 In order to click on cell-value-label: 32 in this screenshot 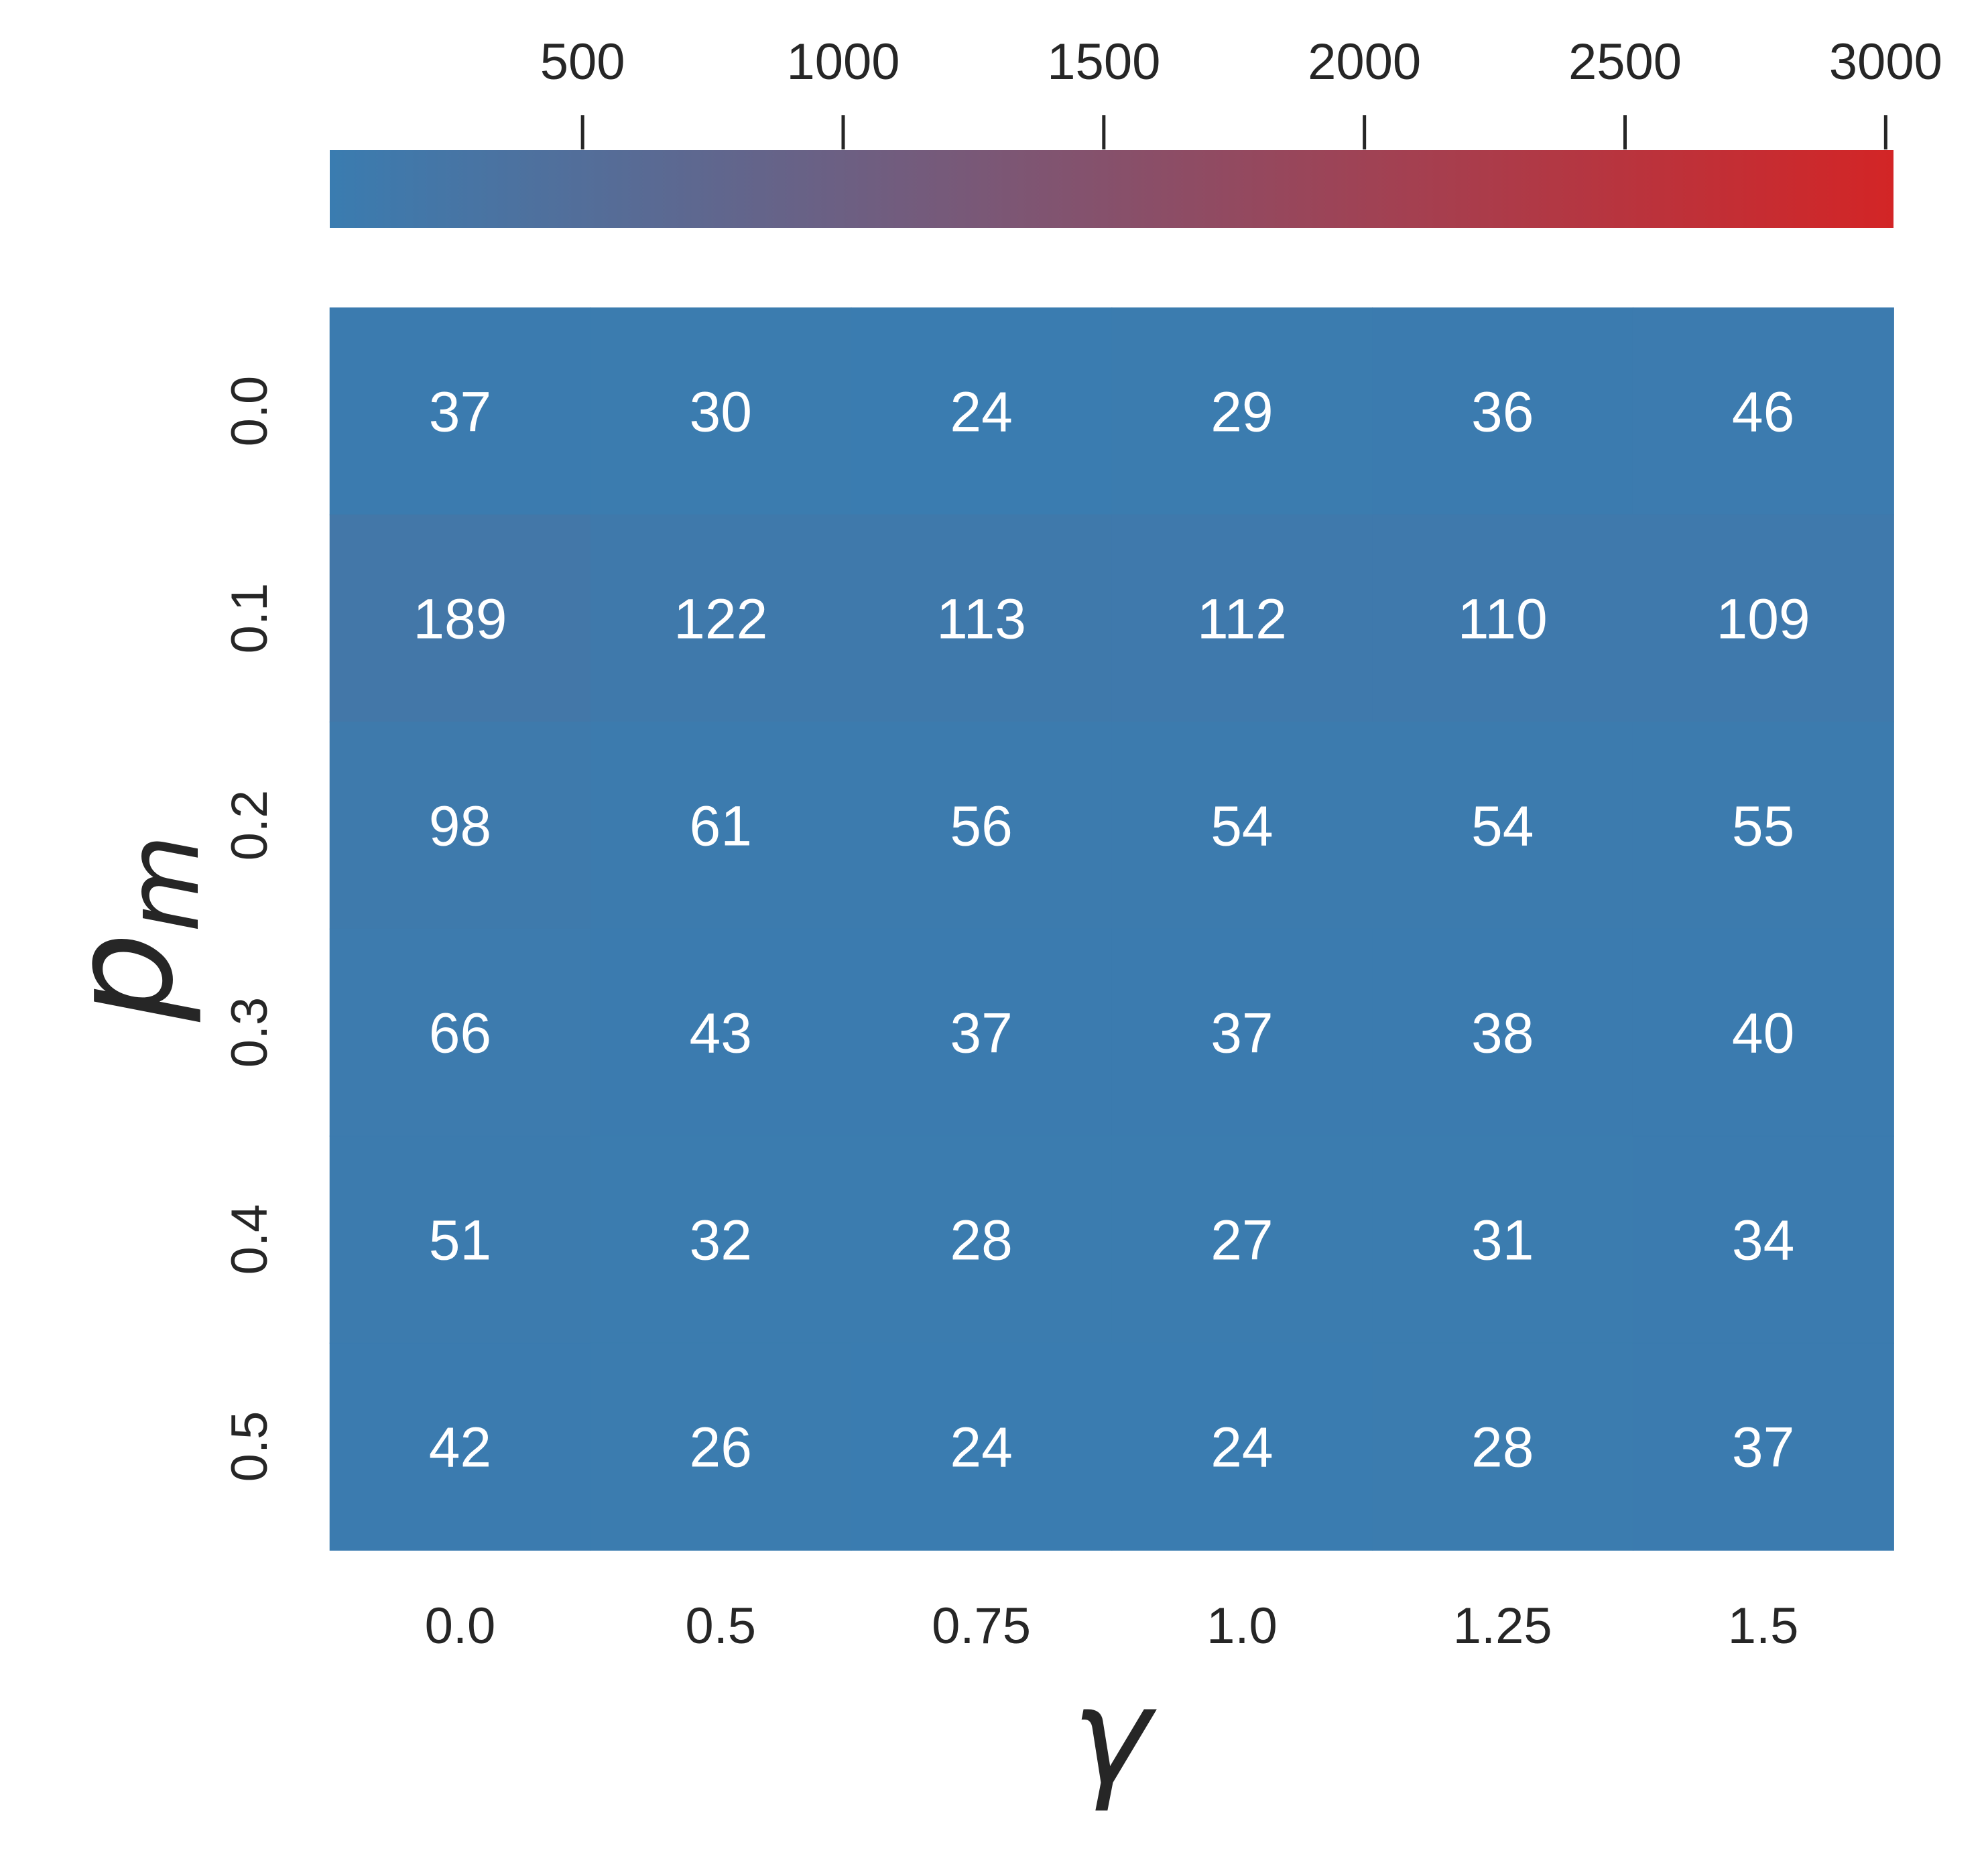, I will do `click(721, 1240)`.